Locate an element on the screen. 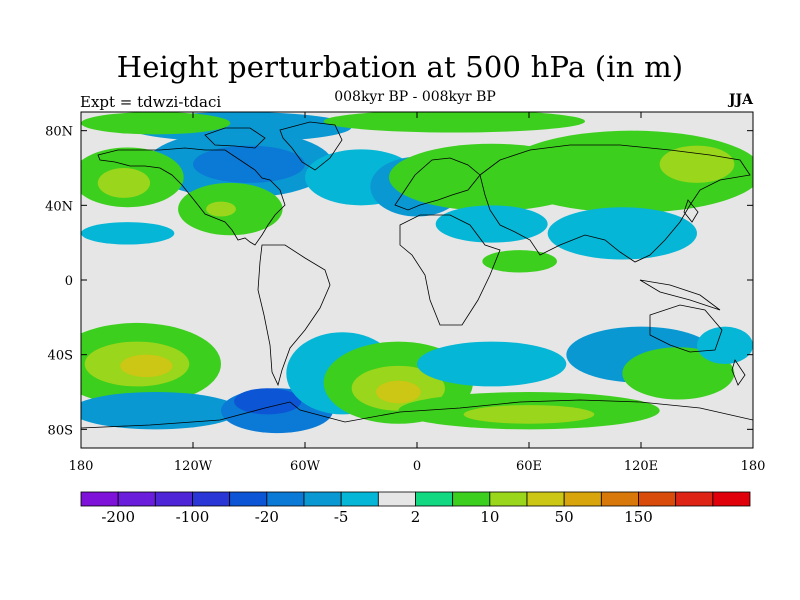  lat-tick-label: 40N is located at coordinates (59, 206).